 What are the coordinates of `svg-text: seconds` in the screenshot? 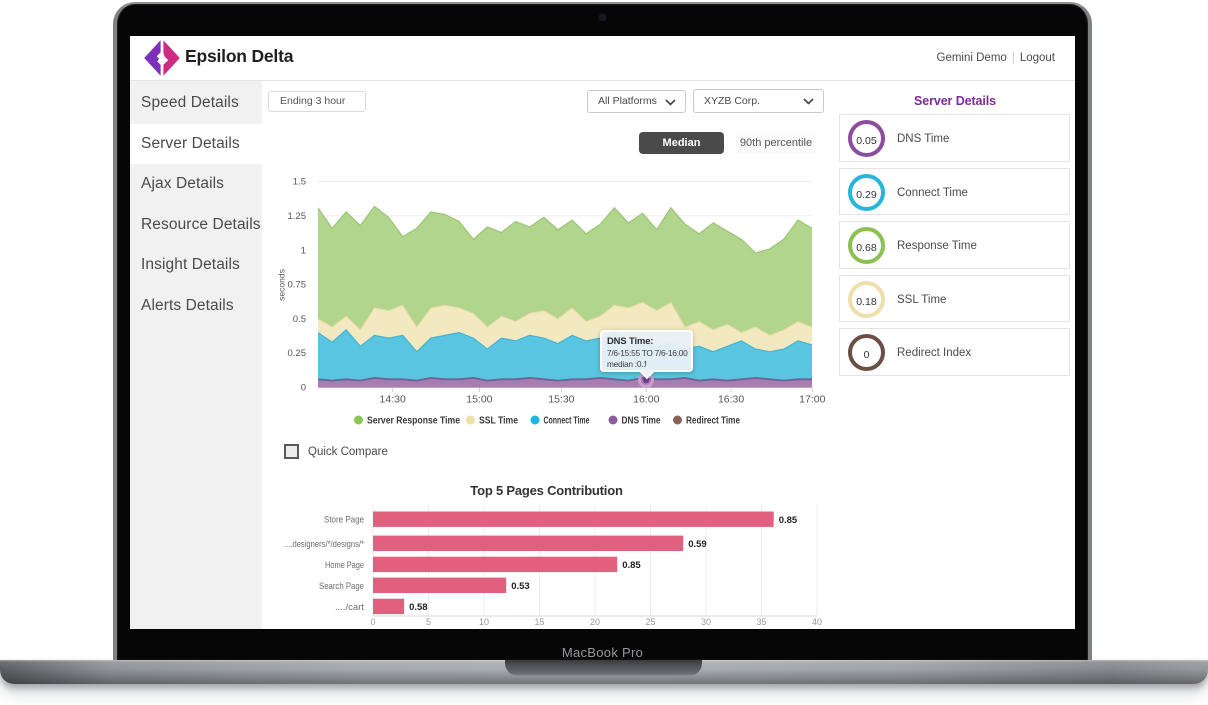 It's located at (282, 285).